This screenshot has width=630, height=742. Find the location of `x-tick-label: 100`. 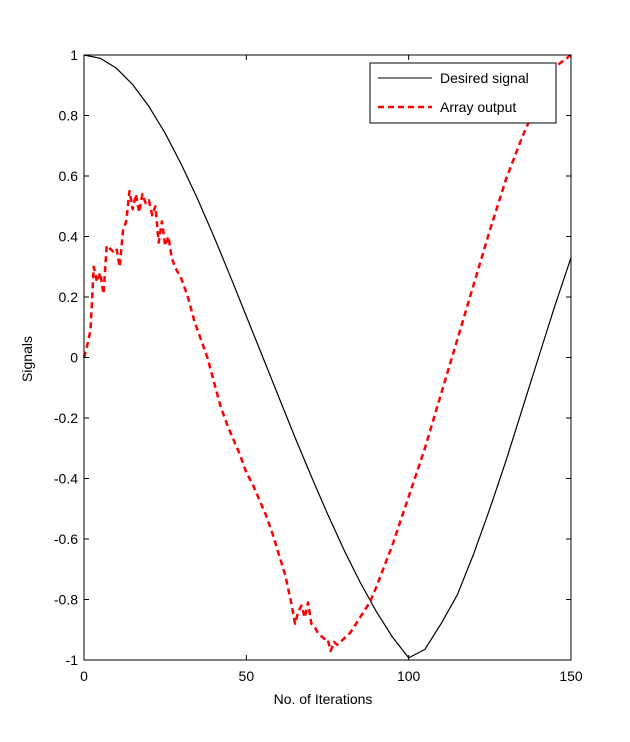

x-tick-label: 100 is located at coordinates (409, 676).